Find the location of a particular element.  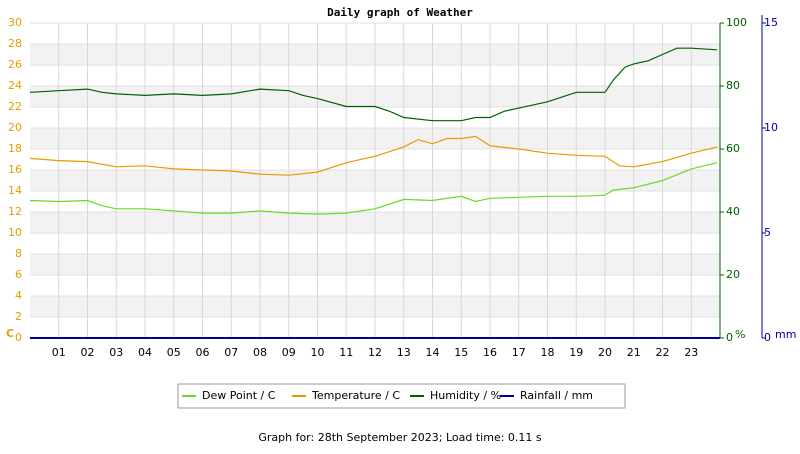

y3-tick-label: 10 is located at coordinates (771, 127).